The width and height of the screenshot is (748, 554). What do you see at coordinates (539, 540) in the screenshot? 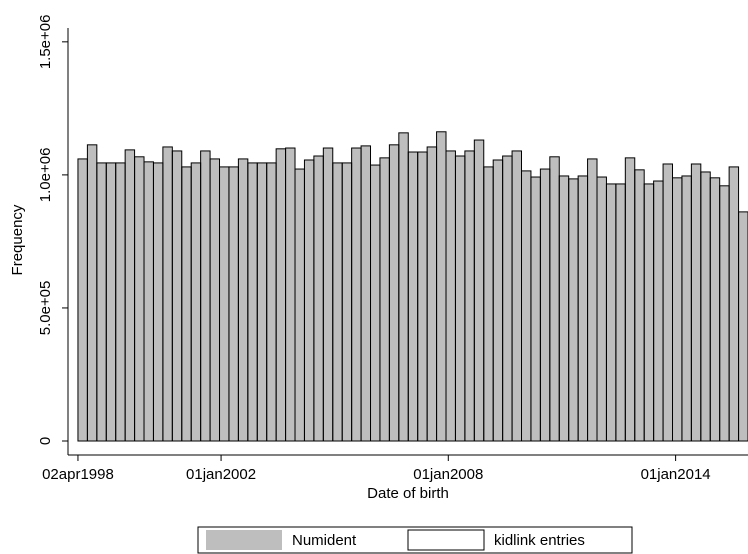
I see `legend-label: kidlink entries` at bounding box center [539, 540].